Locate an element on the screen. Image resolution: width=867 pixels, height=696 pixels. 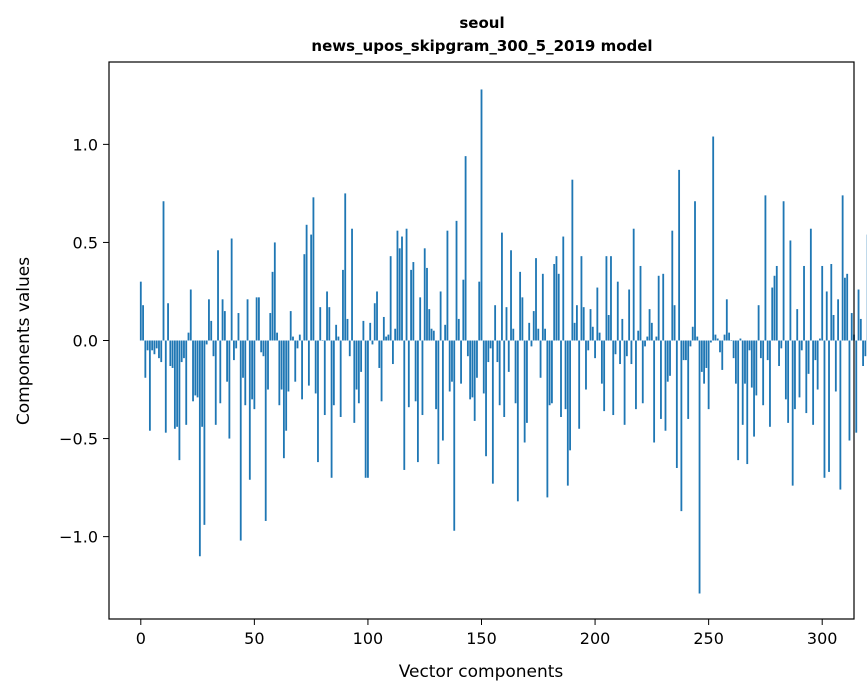
x-tick-label: 200 is located at coordinates (595, 638).